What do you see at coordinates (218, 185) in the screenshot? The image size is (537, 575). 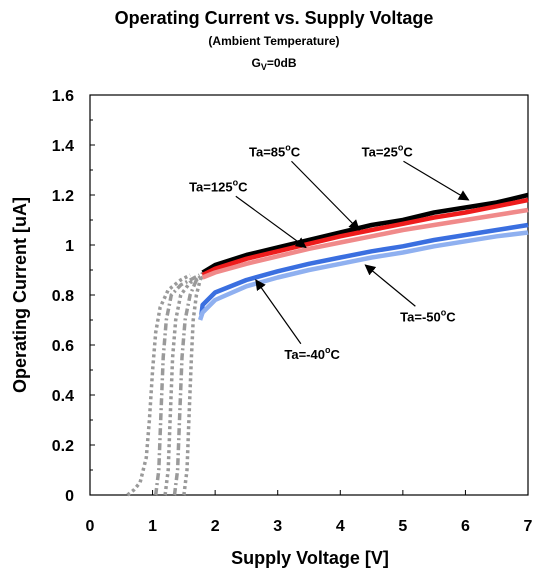 I see `annotation-label: Ta=125oC` at bounding box center [218, 185].